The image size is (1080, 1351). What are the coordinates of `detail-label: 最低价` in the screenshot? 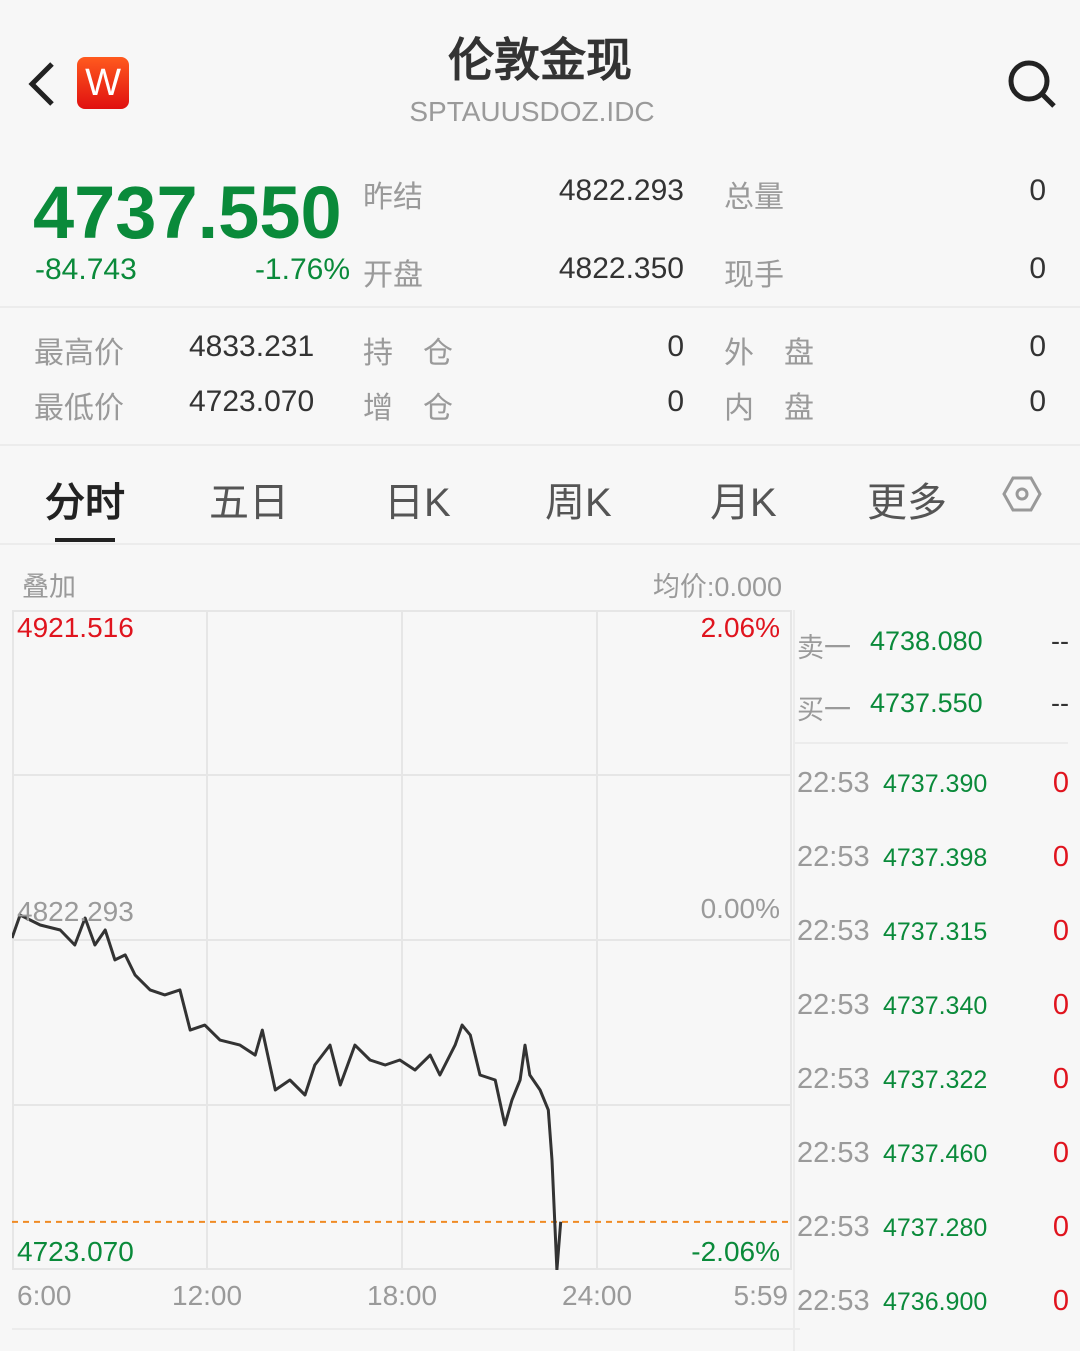 It's located at (79, 408).